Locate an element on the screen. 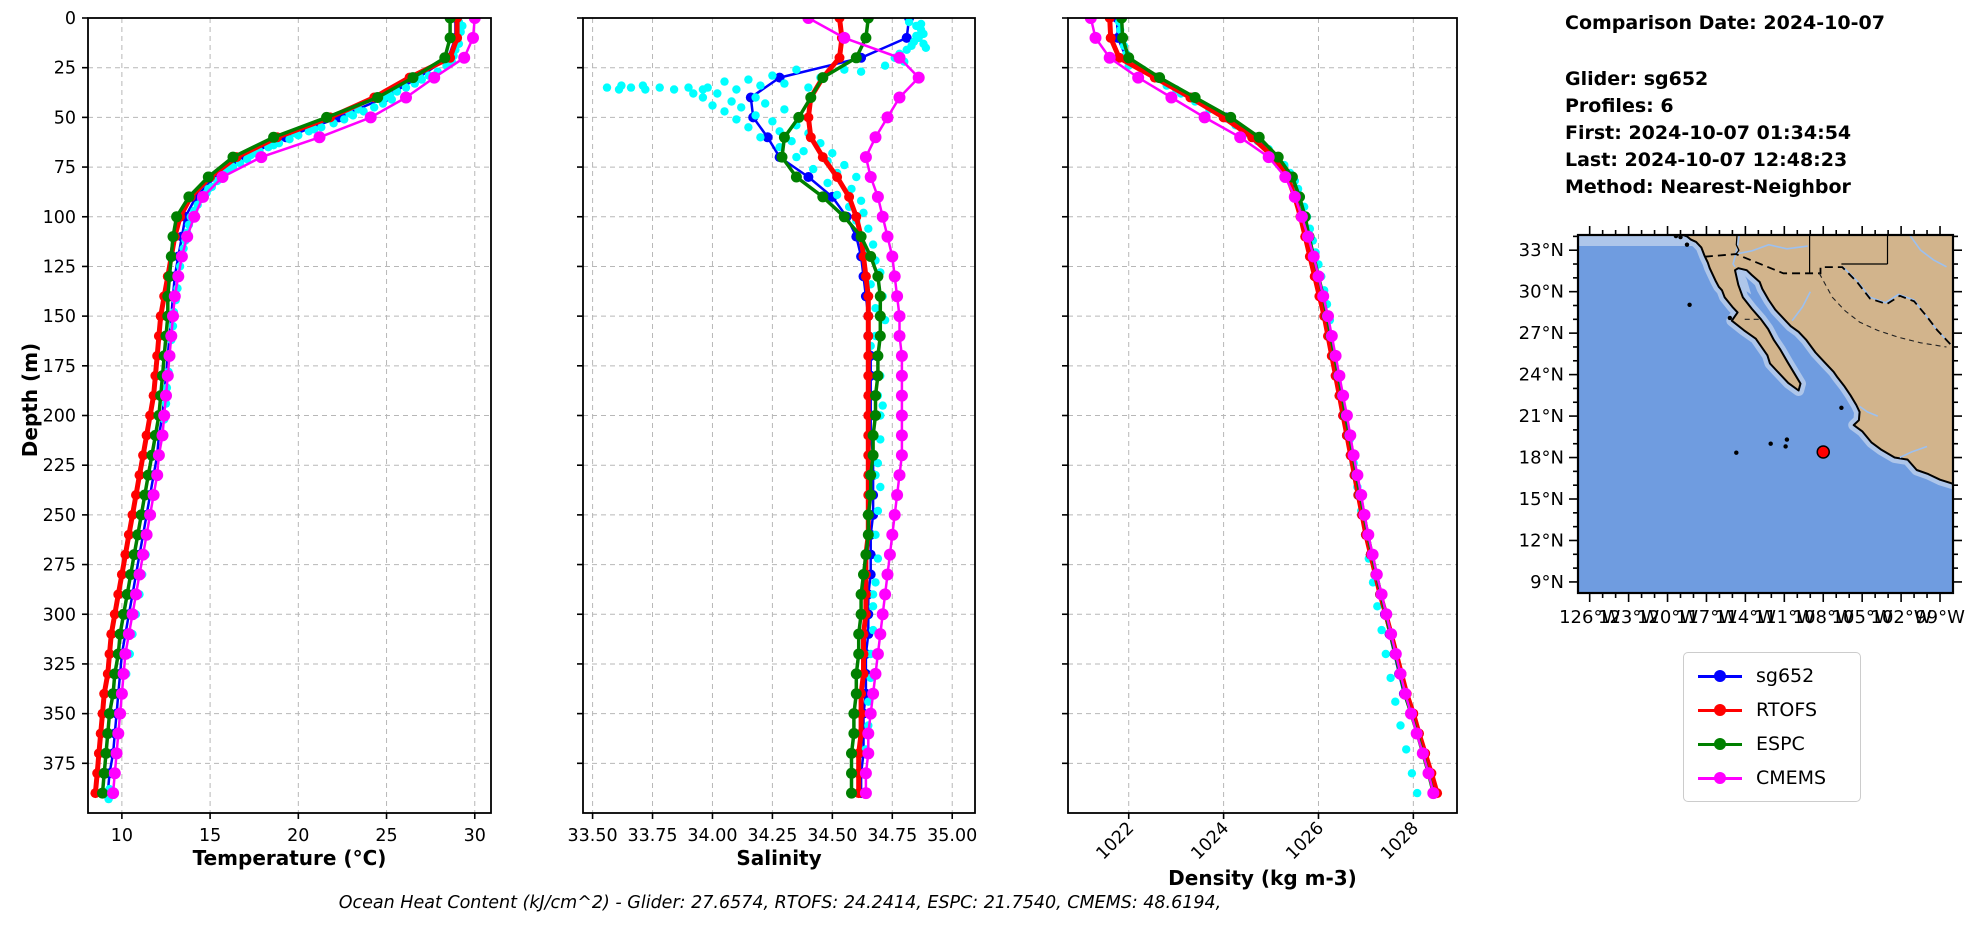 The width and height of the screenshot is (1978, 934). svg-text: 111°W is located at coordinates (1784, 617).